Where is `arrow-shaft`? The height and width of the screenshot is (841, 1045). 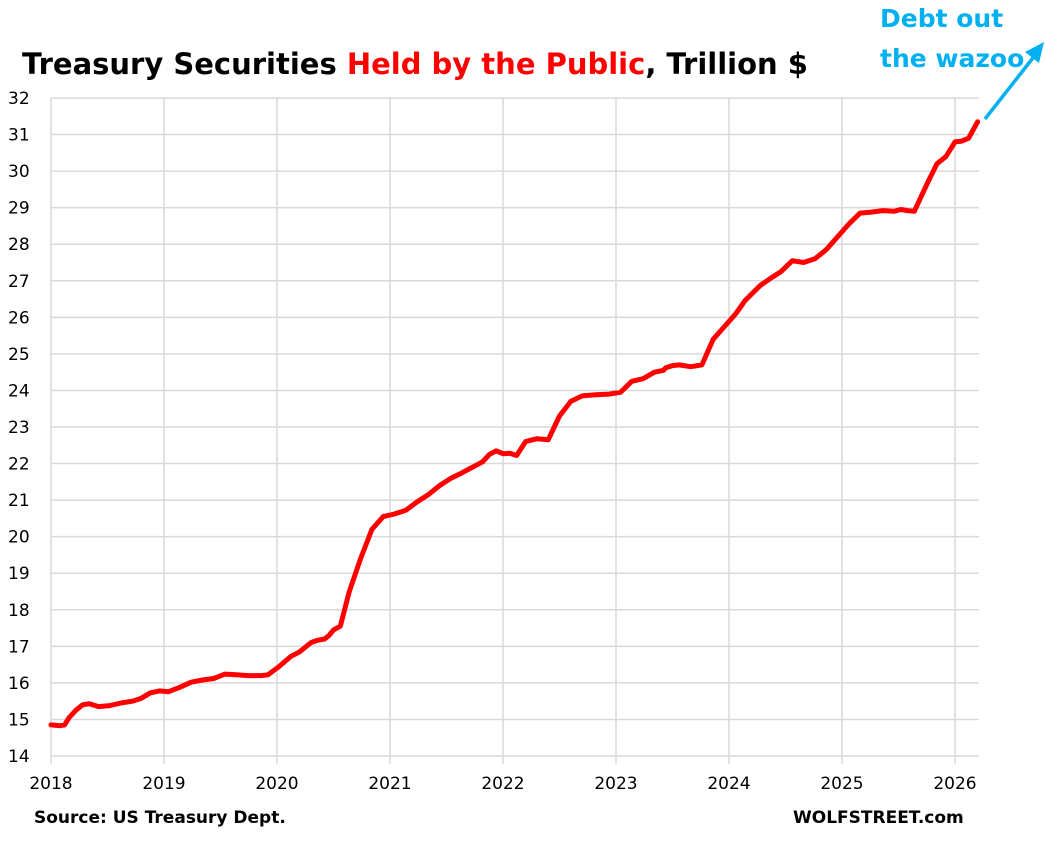 arrow-shaft is located at coordinates (1010, 86).